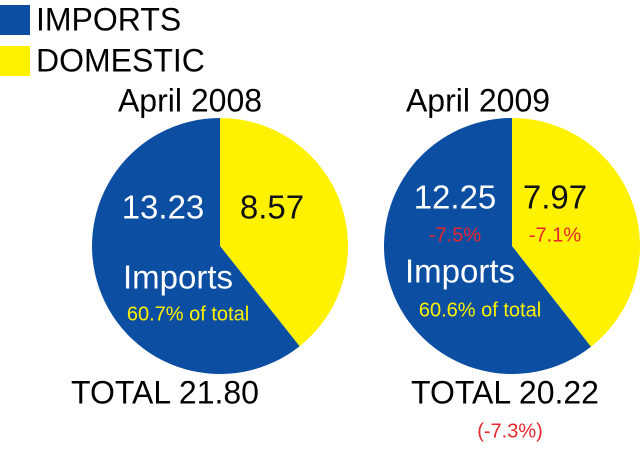  What do you see at coordinates (108, 19) in the screenshot?
I see `legend-label: IMPORTS` at bounding box center [108, 19].